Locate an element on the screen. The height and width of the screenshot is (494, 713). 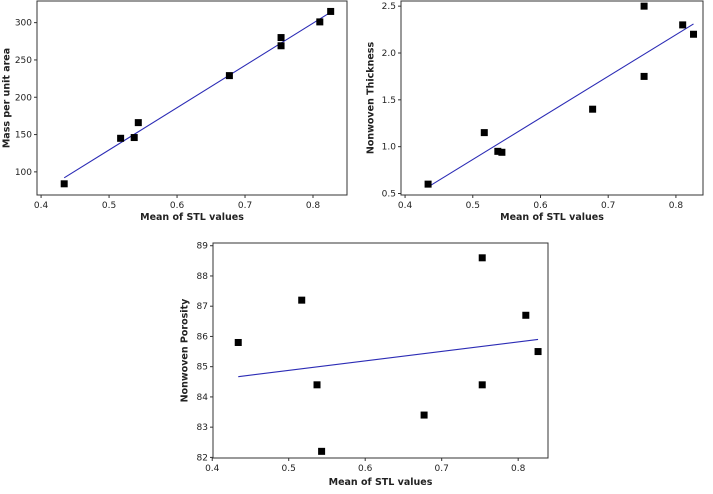
y-tick-label: 86 is located at coordinates (203, 337).